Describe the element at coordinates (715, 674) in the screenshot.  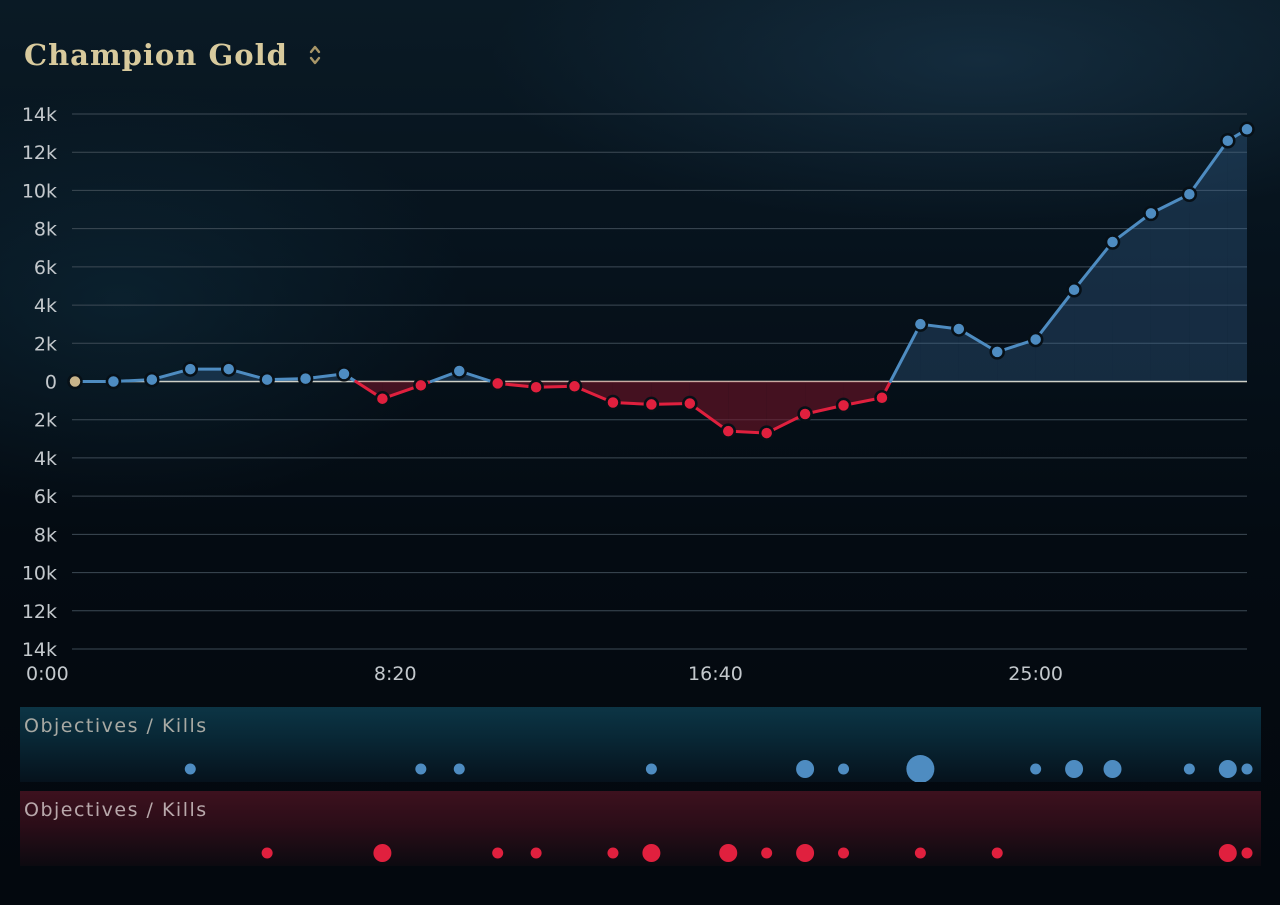
I see `x-tick-label: 16:40` at that location.